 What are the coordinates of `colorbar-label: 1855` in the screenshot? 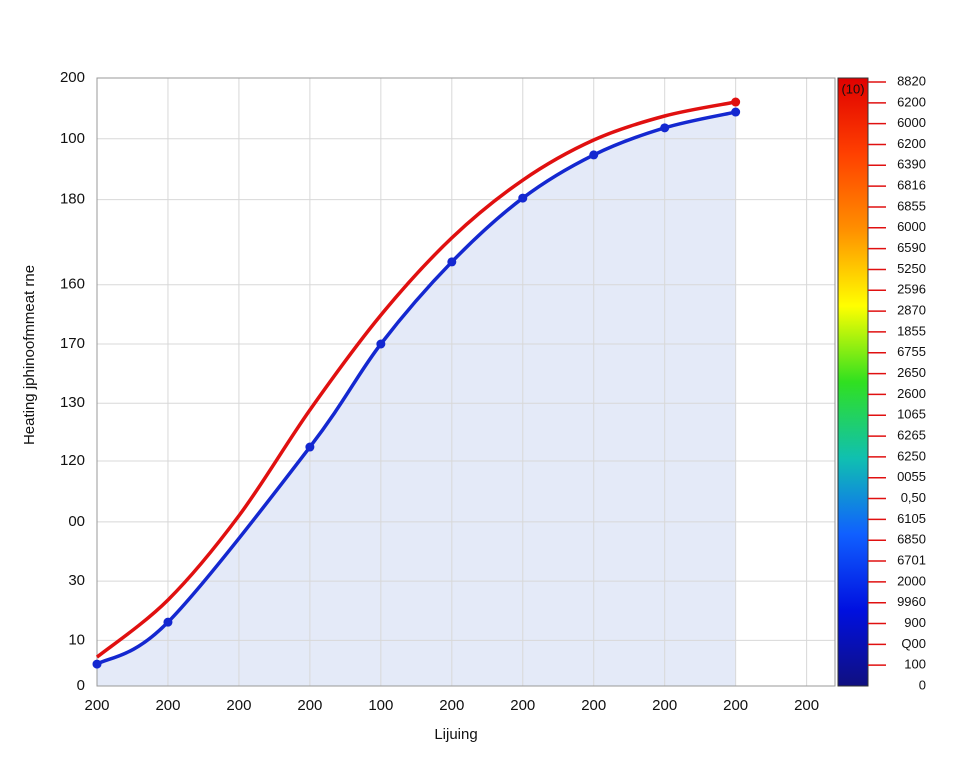 It's located at (911, 330).